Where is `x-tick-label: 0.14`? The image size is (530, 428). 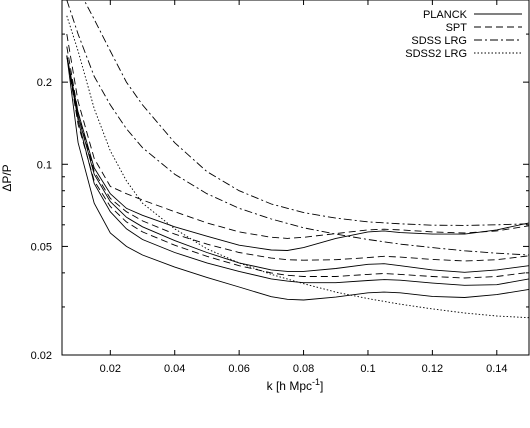
x-tick-label: 0.14 is located at coordinates (496, 369).